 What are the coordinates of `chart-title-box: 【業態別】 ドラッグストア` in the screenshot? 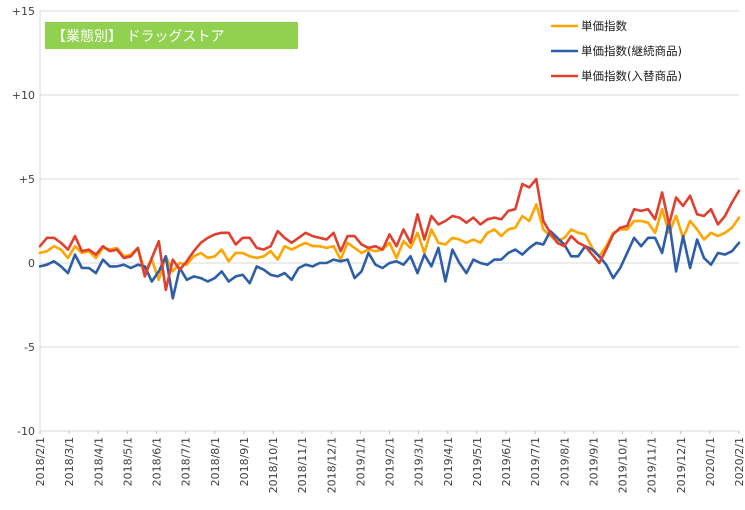 It's located at (171, 35).